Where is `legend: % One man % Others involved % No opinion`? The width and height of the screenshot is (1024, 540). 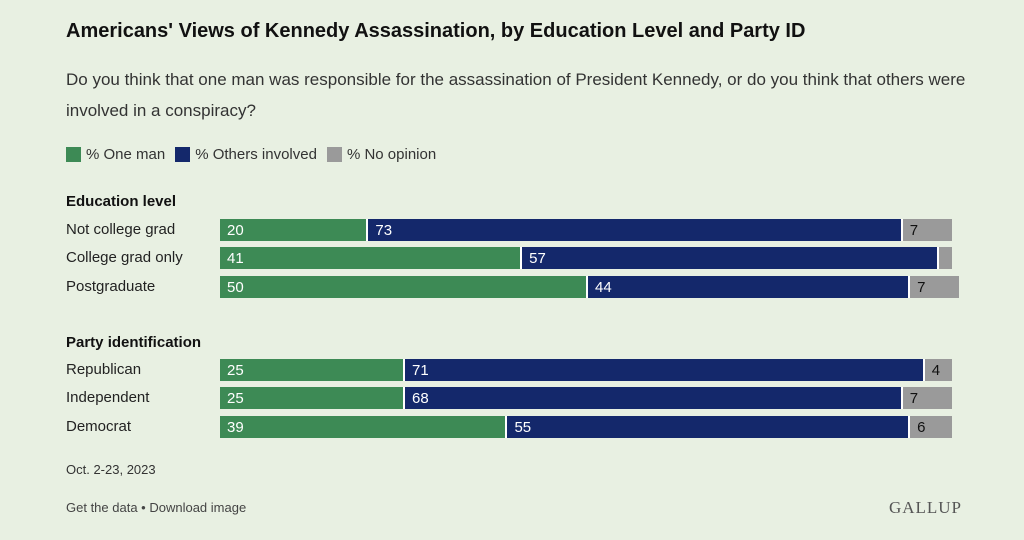
legend: % One man % Others involved % No opinion is located at coordinates (256, 154).